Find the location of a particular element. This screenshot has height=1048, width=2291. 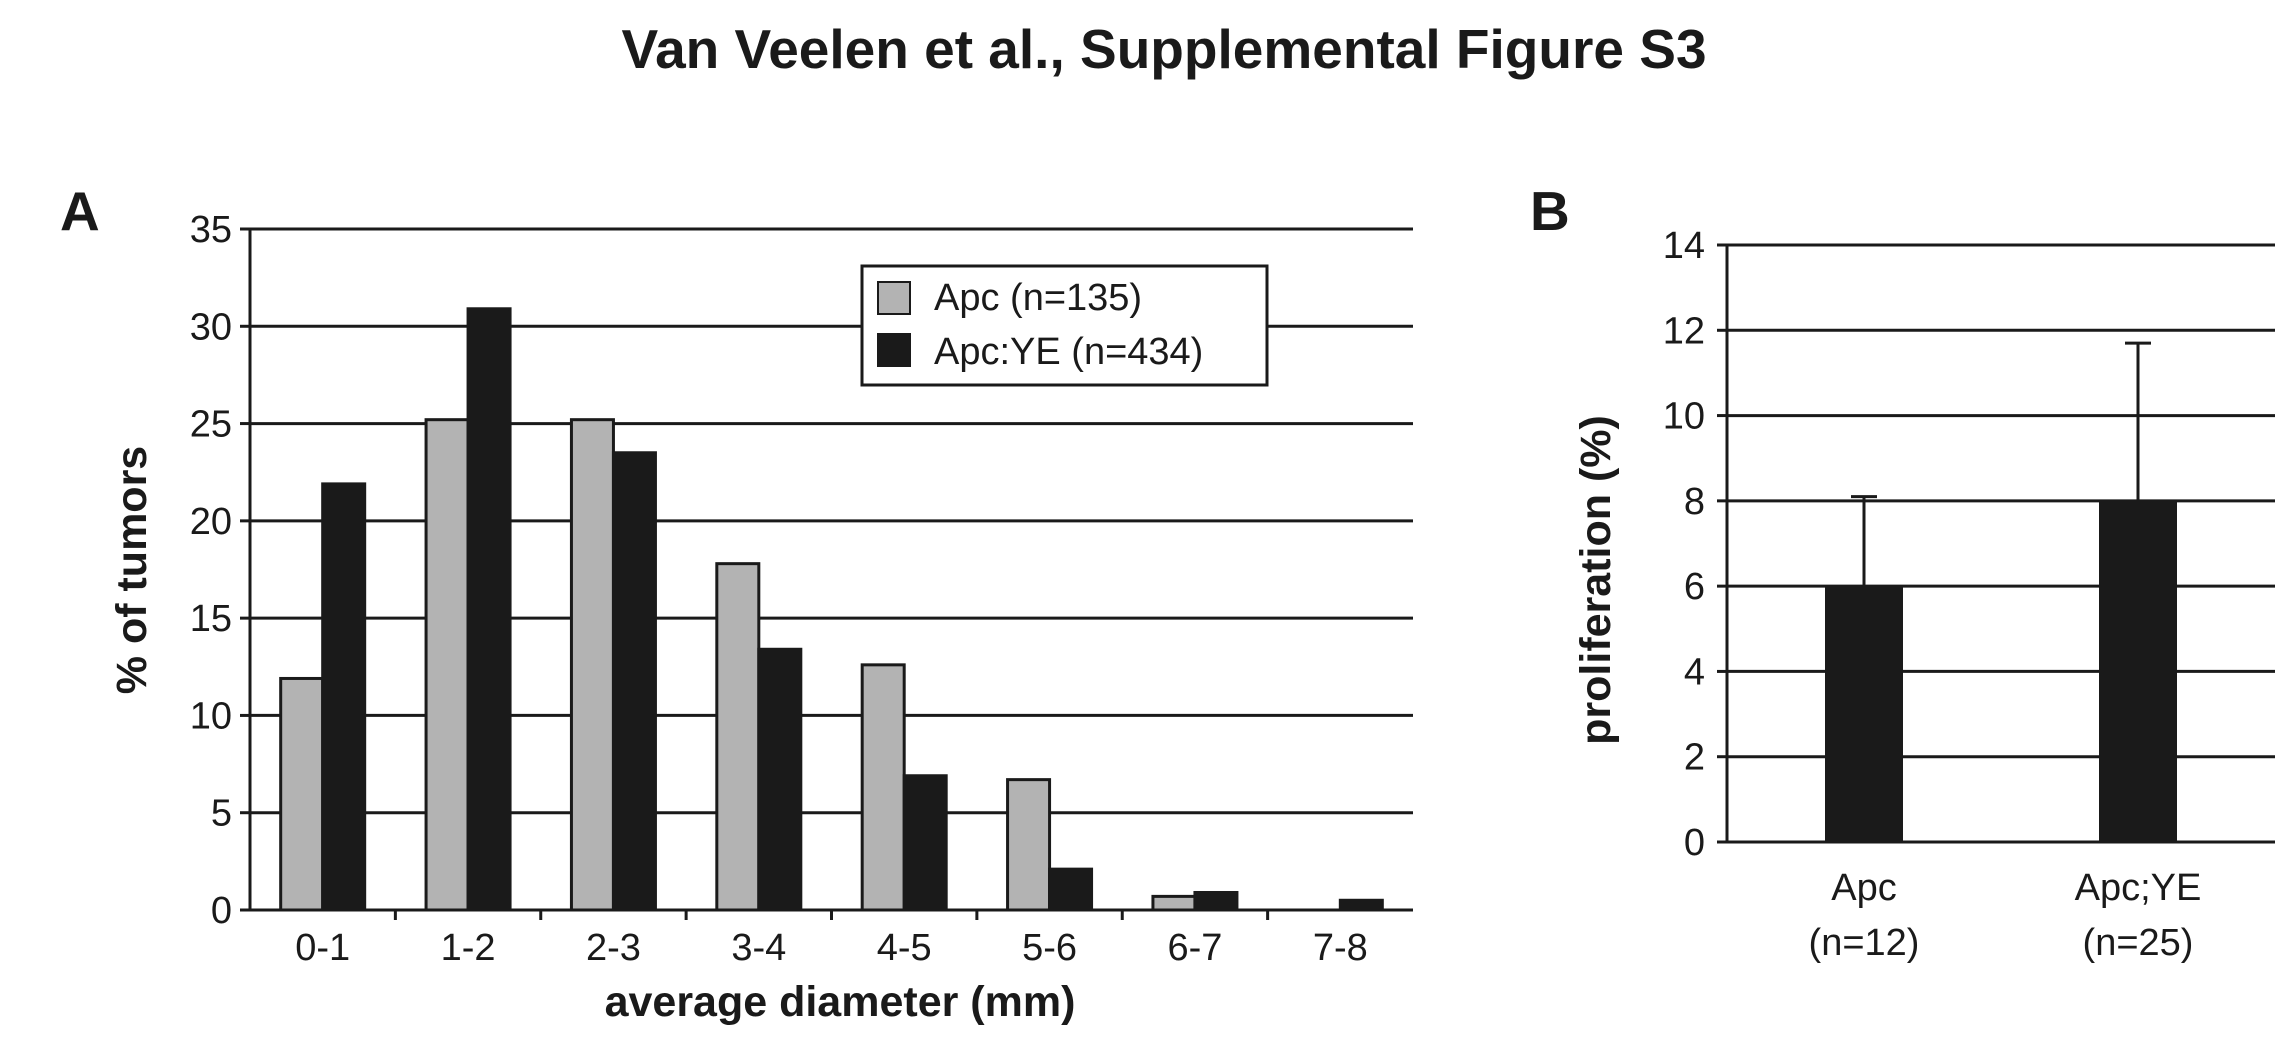

panel-a-y-axis-title: % of tumors is located at coordinates (132, 570).